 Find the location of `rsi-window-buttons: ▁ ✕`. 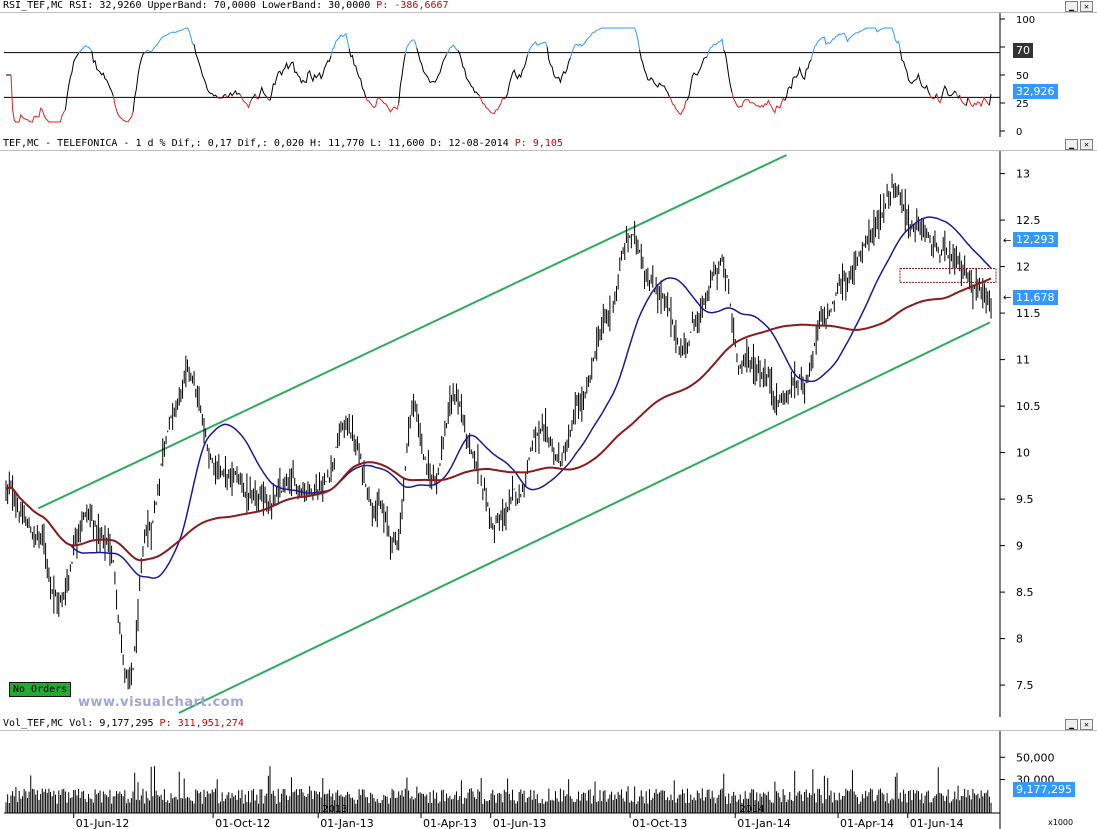

rsi-window-buttons: ▁ ✕ is located at coordinates (1078, 6).